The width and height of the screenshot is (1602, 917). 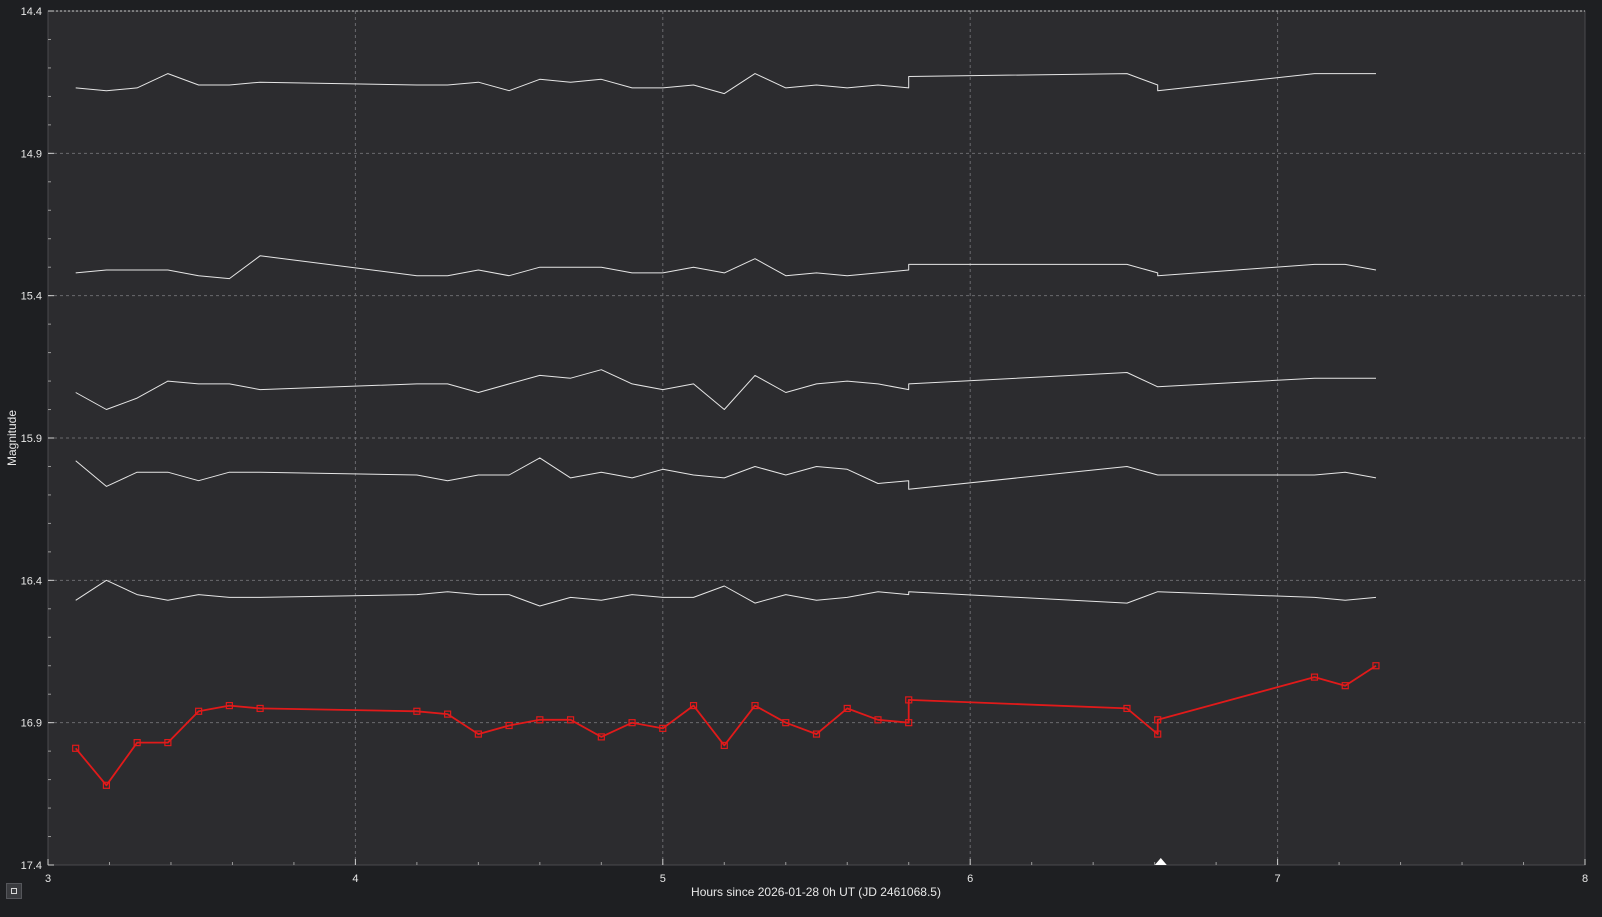 What do you see at coordinates (31, 12) in the screenshot?
I see `y-tick-label: 14.4` at bounding box center [31, 12].